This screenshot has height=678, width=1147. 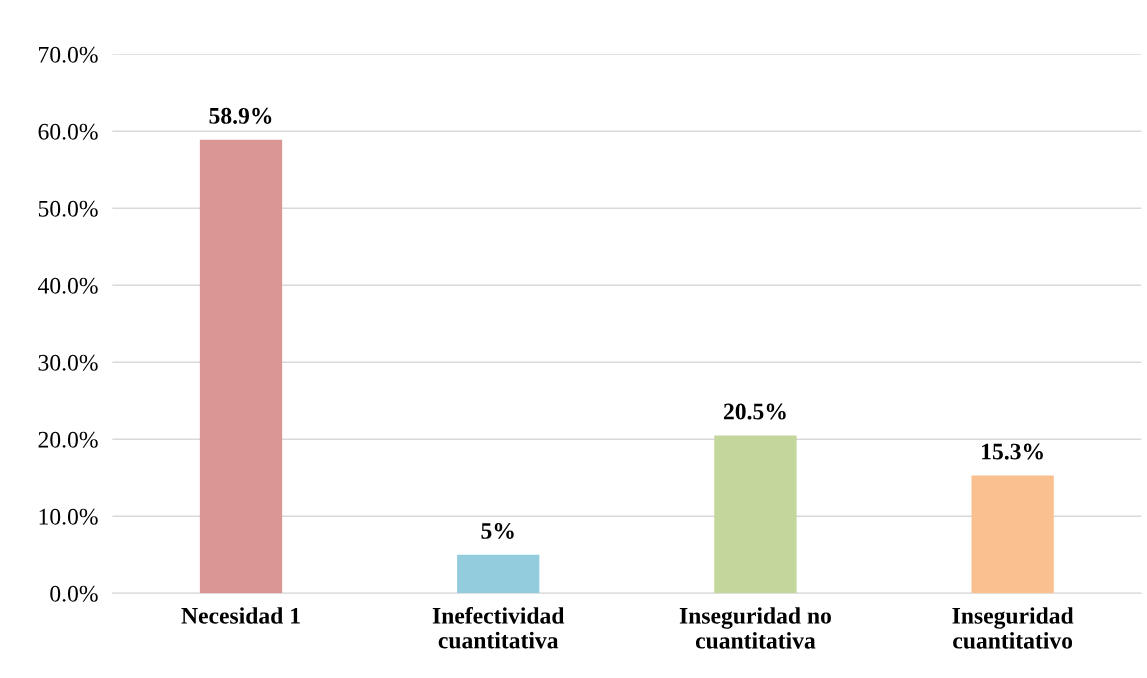 I want to click on y-tick-label: 70.0%, so click(x=68, y=54).